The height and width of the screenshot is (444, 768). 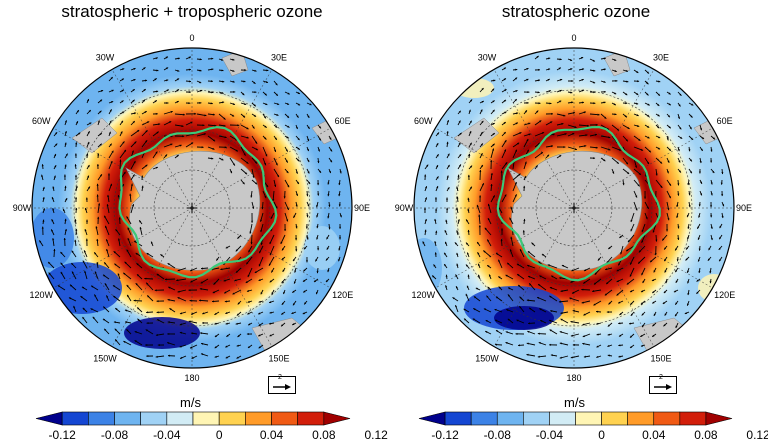 I want to click on meridian-line, so click(x=261, y=248).